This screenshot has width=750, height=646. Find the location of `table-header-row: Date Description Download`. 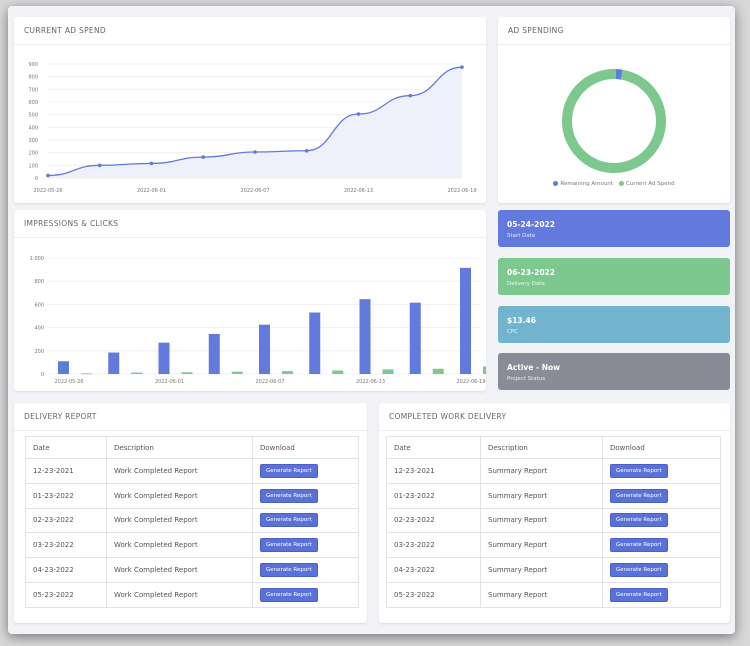

table-header-row: Date Description Download is located at coordinates (192, 447).